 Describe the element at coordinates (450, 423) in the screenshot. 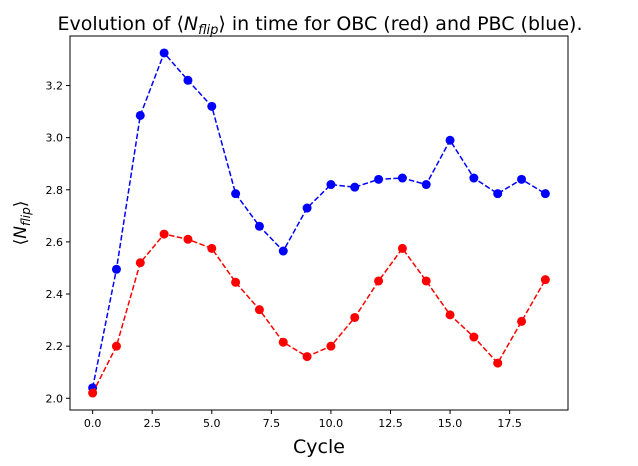

I see `x-tick-label: 15.0` at that location.